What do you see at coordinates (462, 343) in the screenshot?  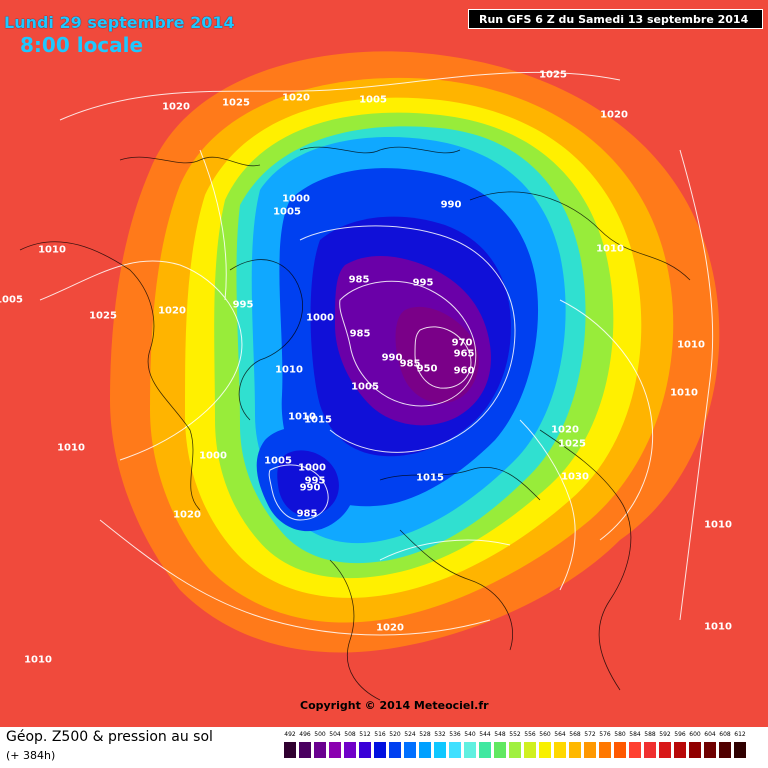 I see `pressure-label: 970` at bounding box center [462, 343].